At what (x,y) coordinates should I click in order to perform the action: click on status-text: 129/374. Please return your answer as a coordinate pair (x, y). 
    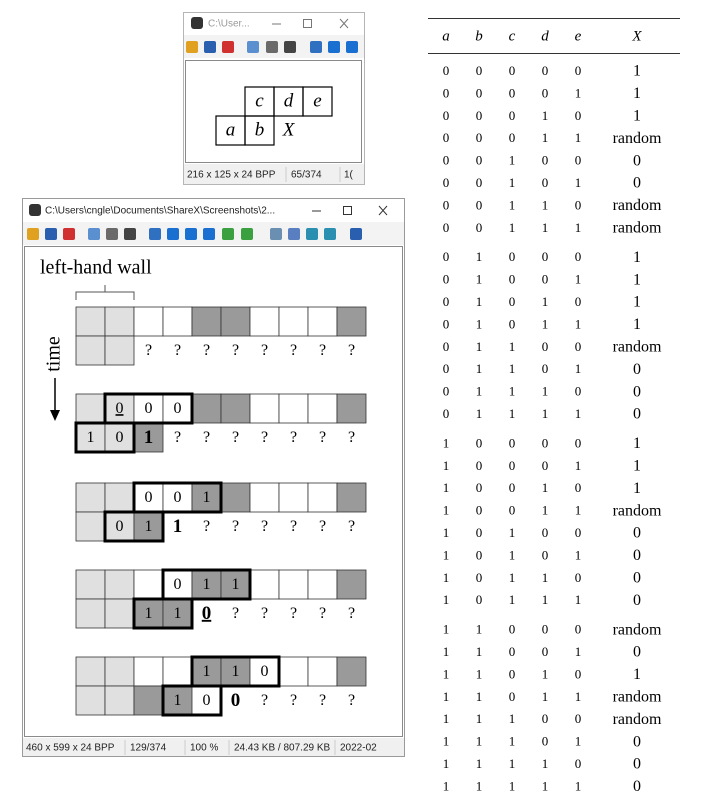
    Looking at the image, I should click on (148, 748).